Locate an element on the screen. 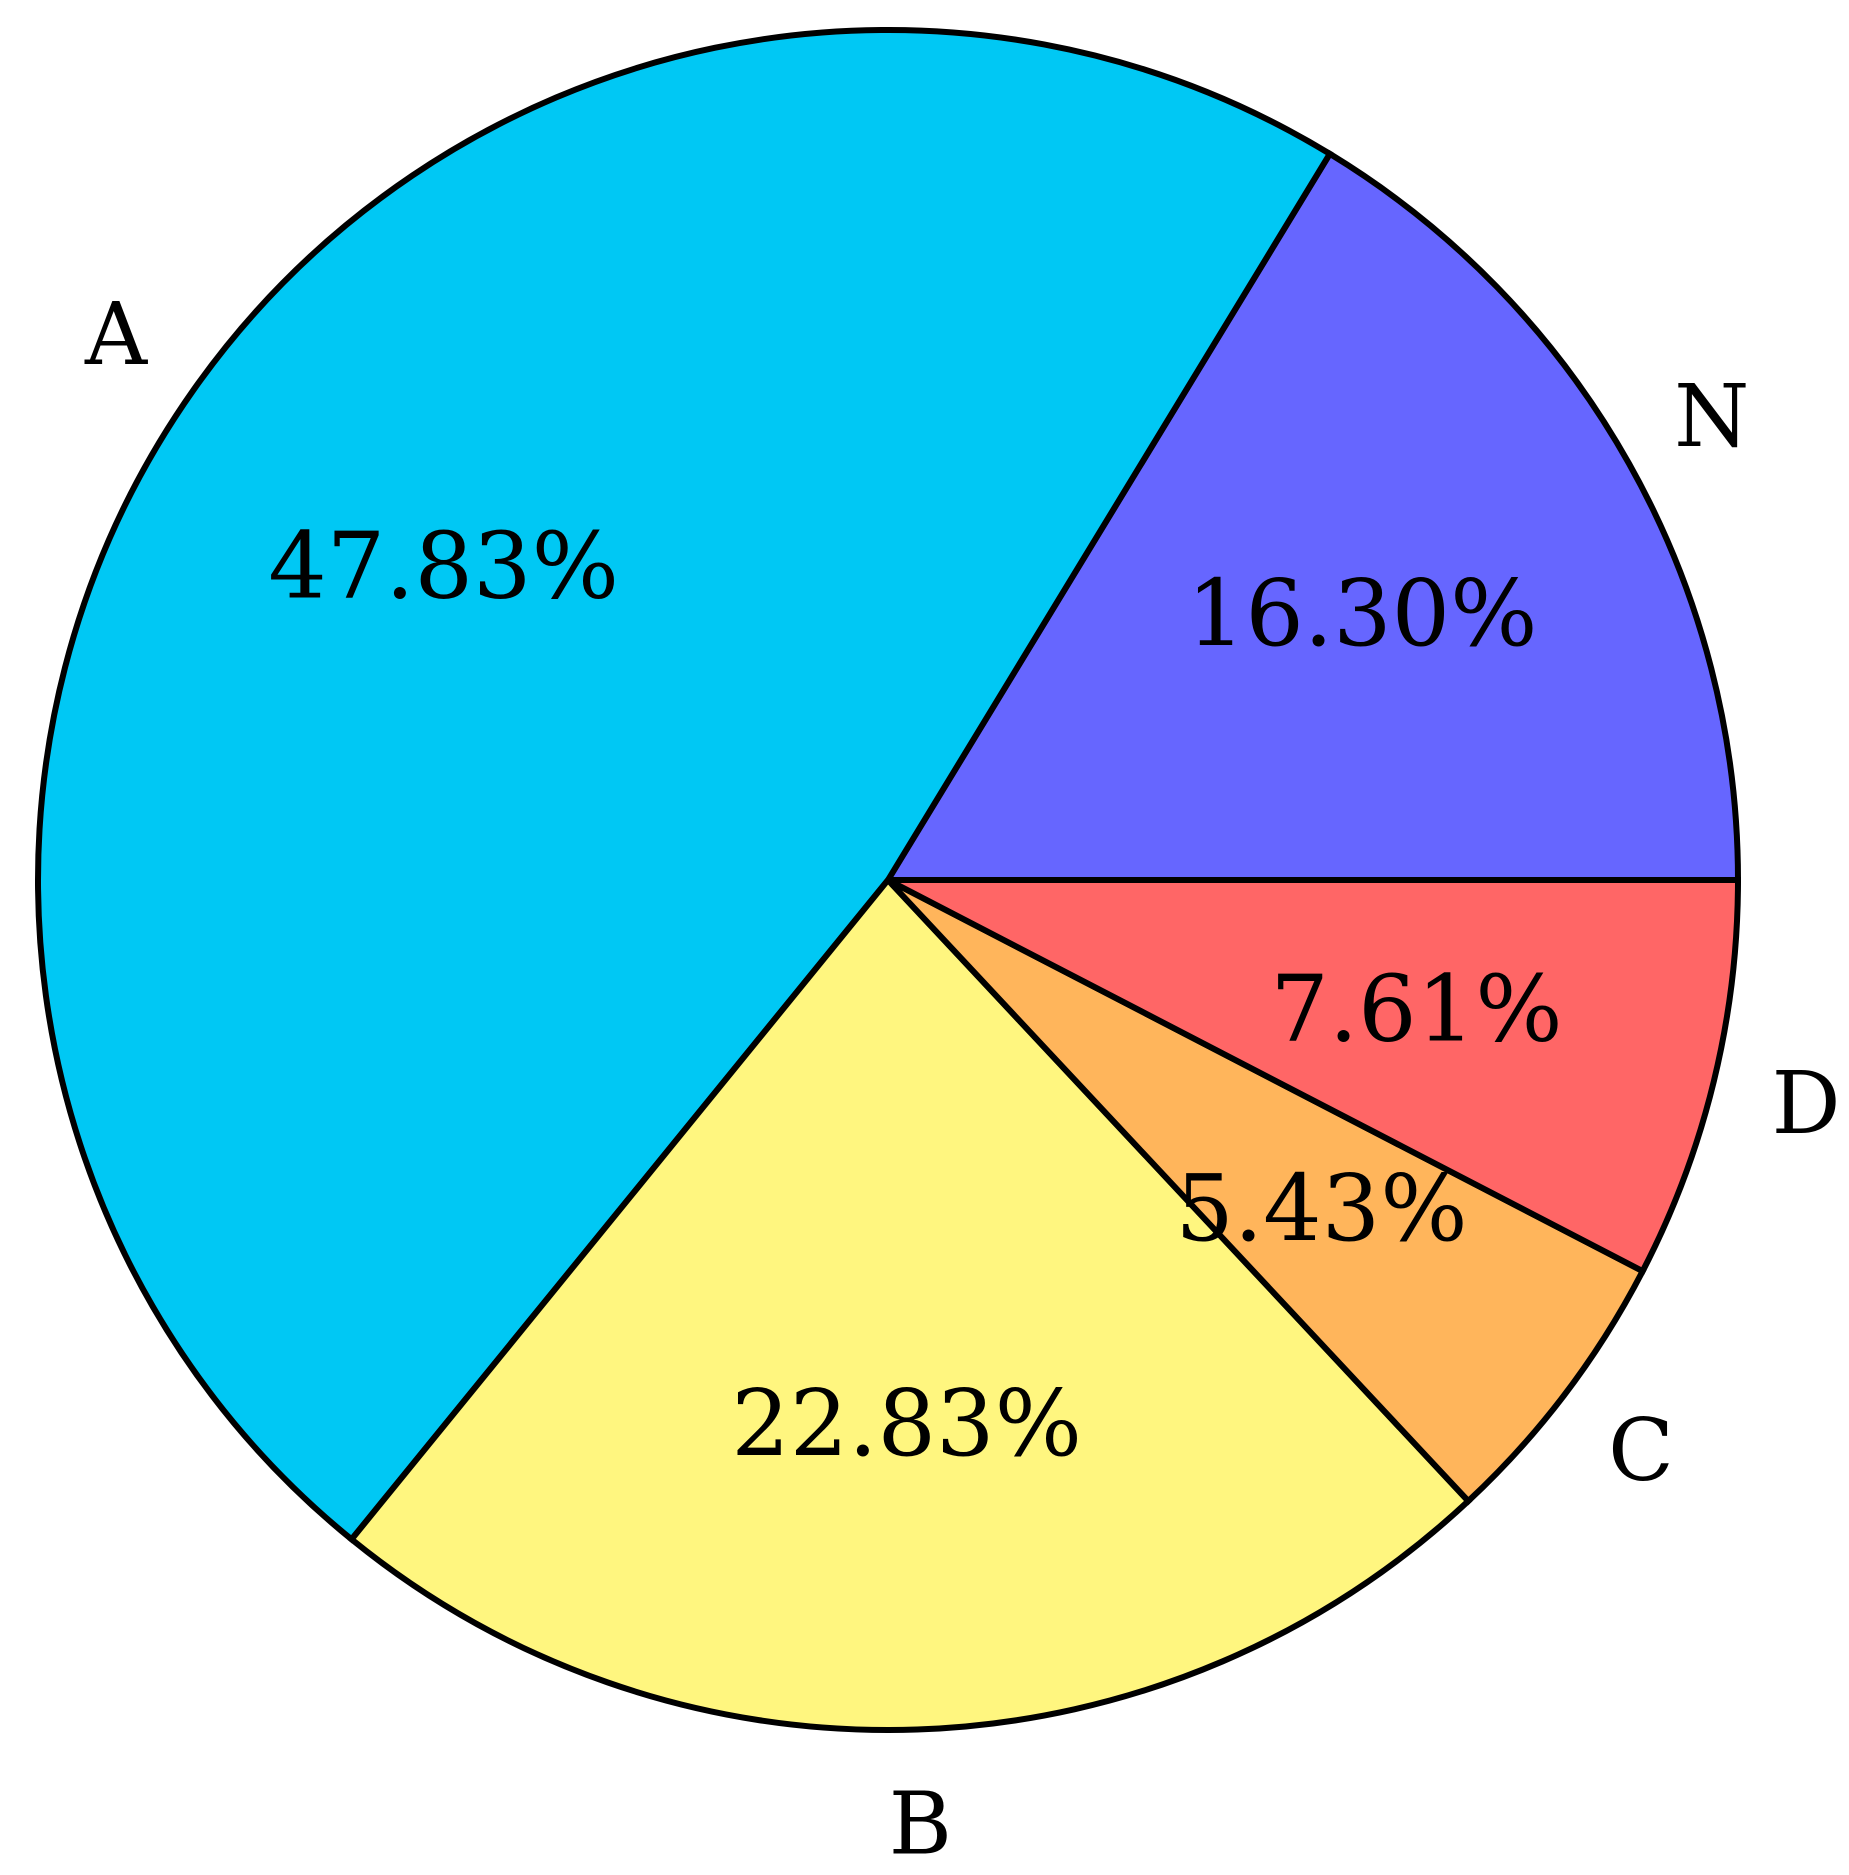 This screenshot has width=1849, height=1875. slice-category-label-a: A is located at coordinates (116, 335).